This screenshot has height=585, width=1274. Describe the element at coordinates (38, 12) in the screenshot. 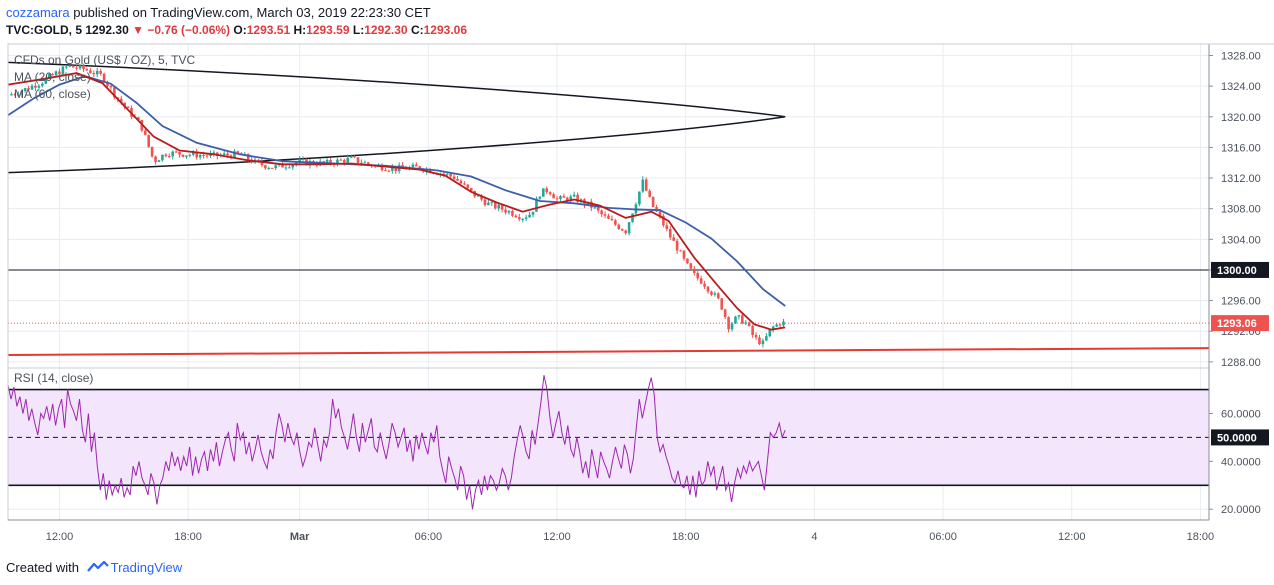

I see `author-link: cozzamara` at that location.